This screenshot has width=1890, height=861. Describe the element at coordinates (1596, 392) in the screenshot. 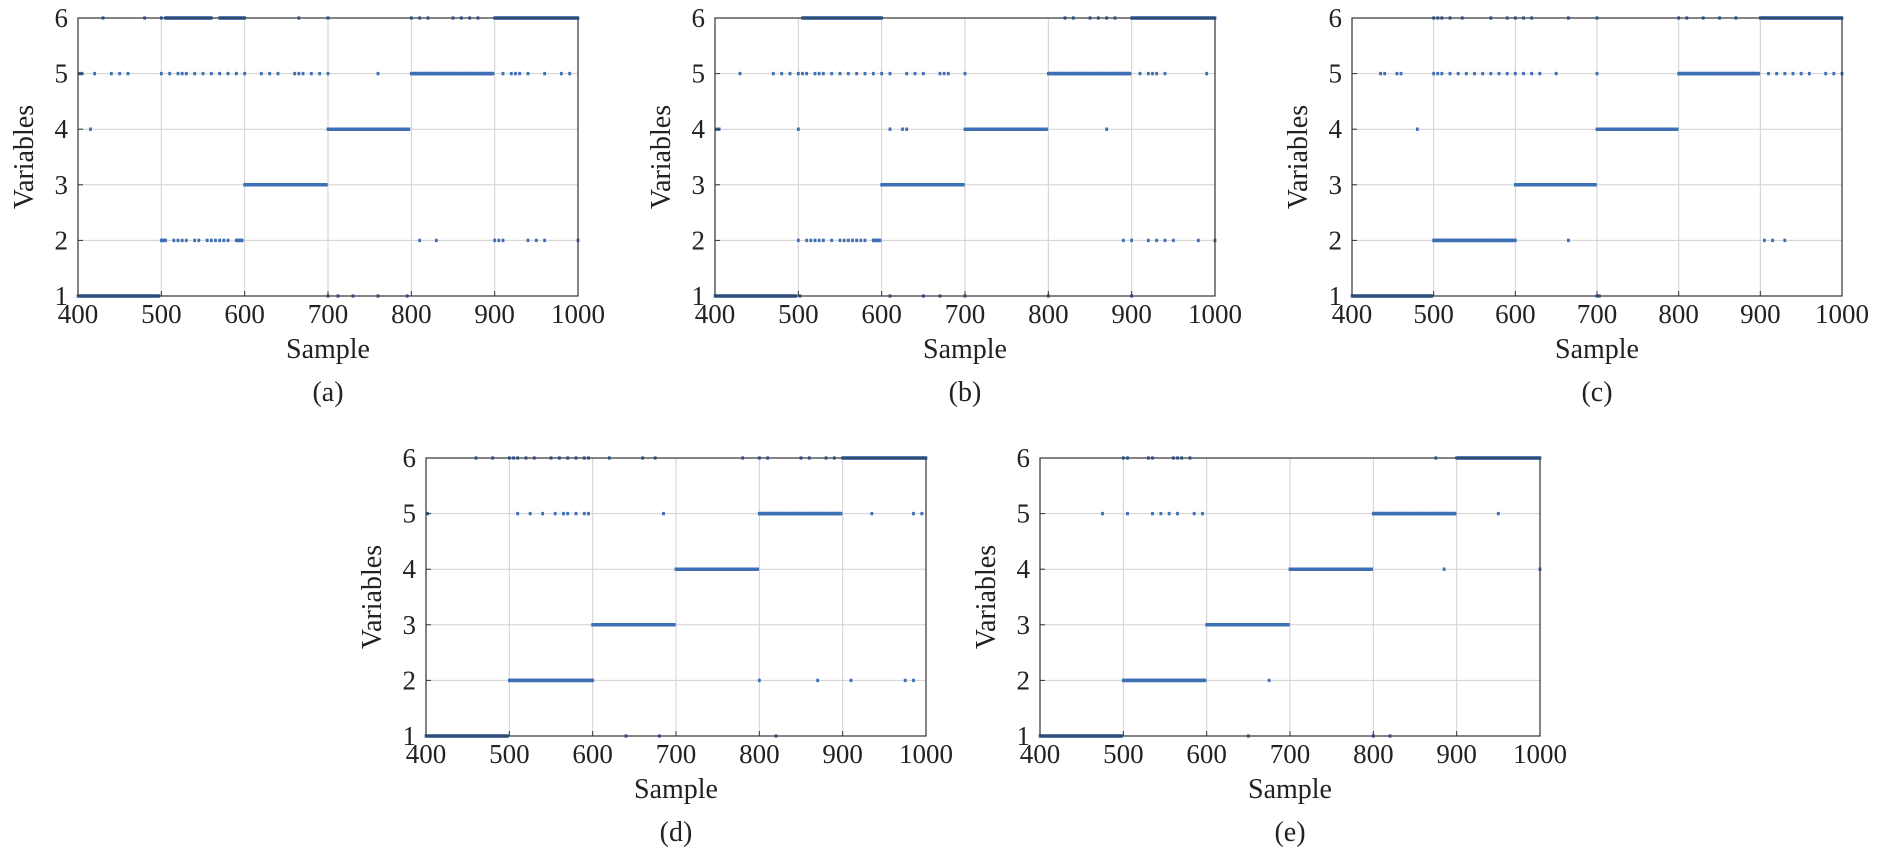

I see `panel-caption: (c)` at that location.